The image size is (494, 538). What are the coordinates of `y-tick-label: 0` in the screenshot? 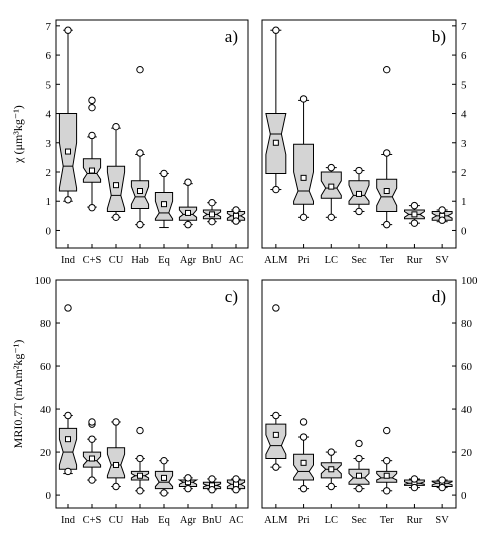 It's located at (464, 231).